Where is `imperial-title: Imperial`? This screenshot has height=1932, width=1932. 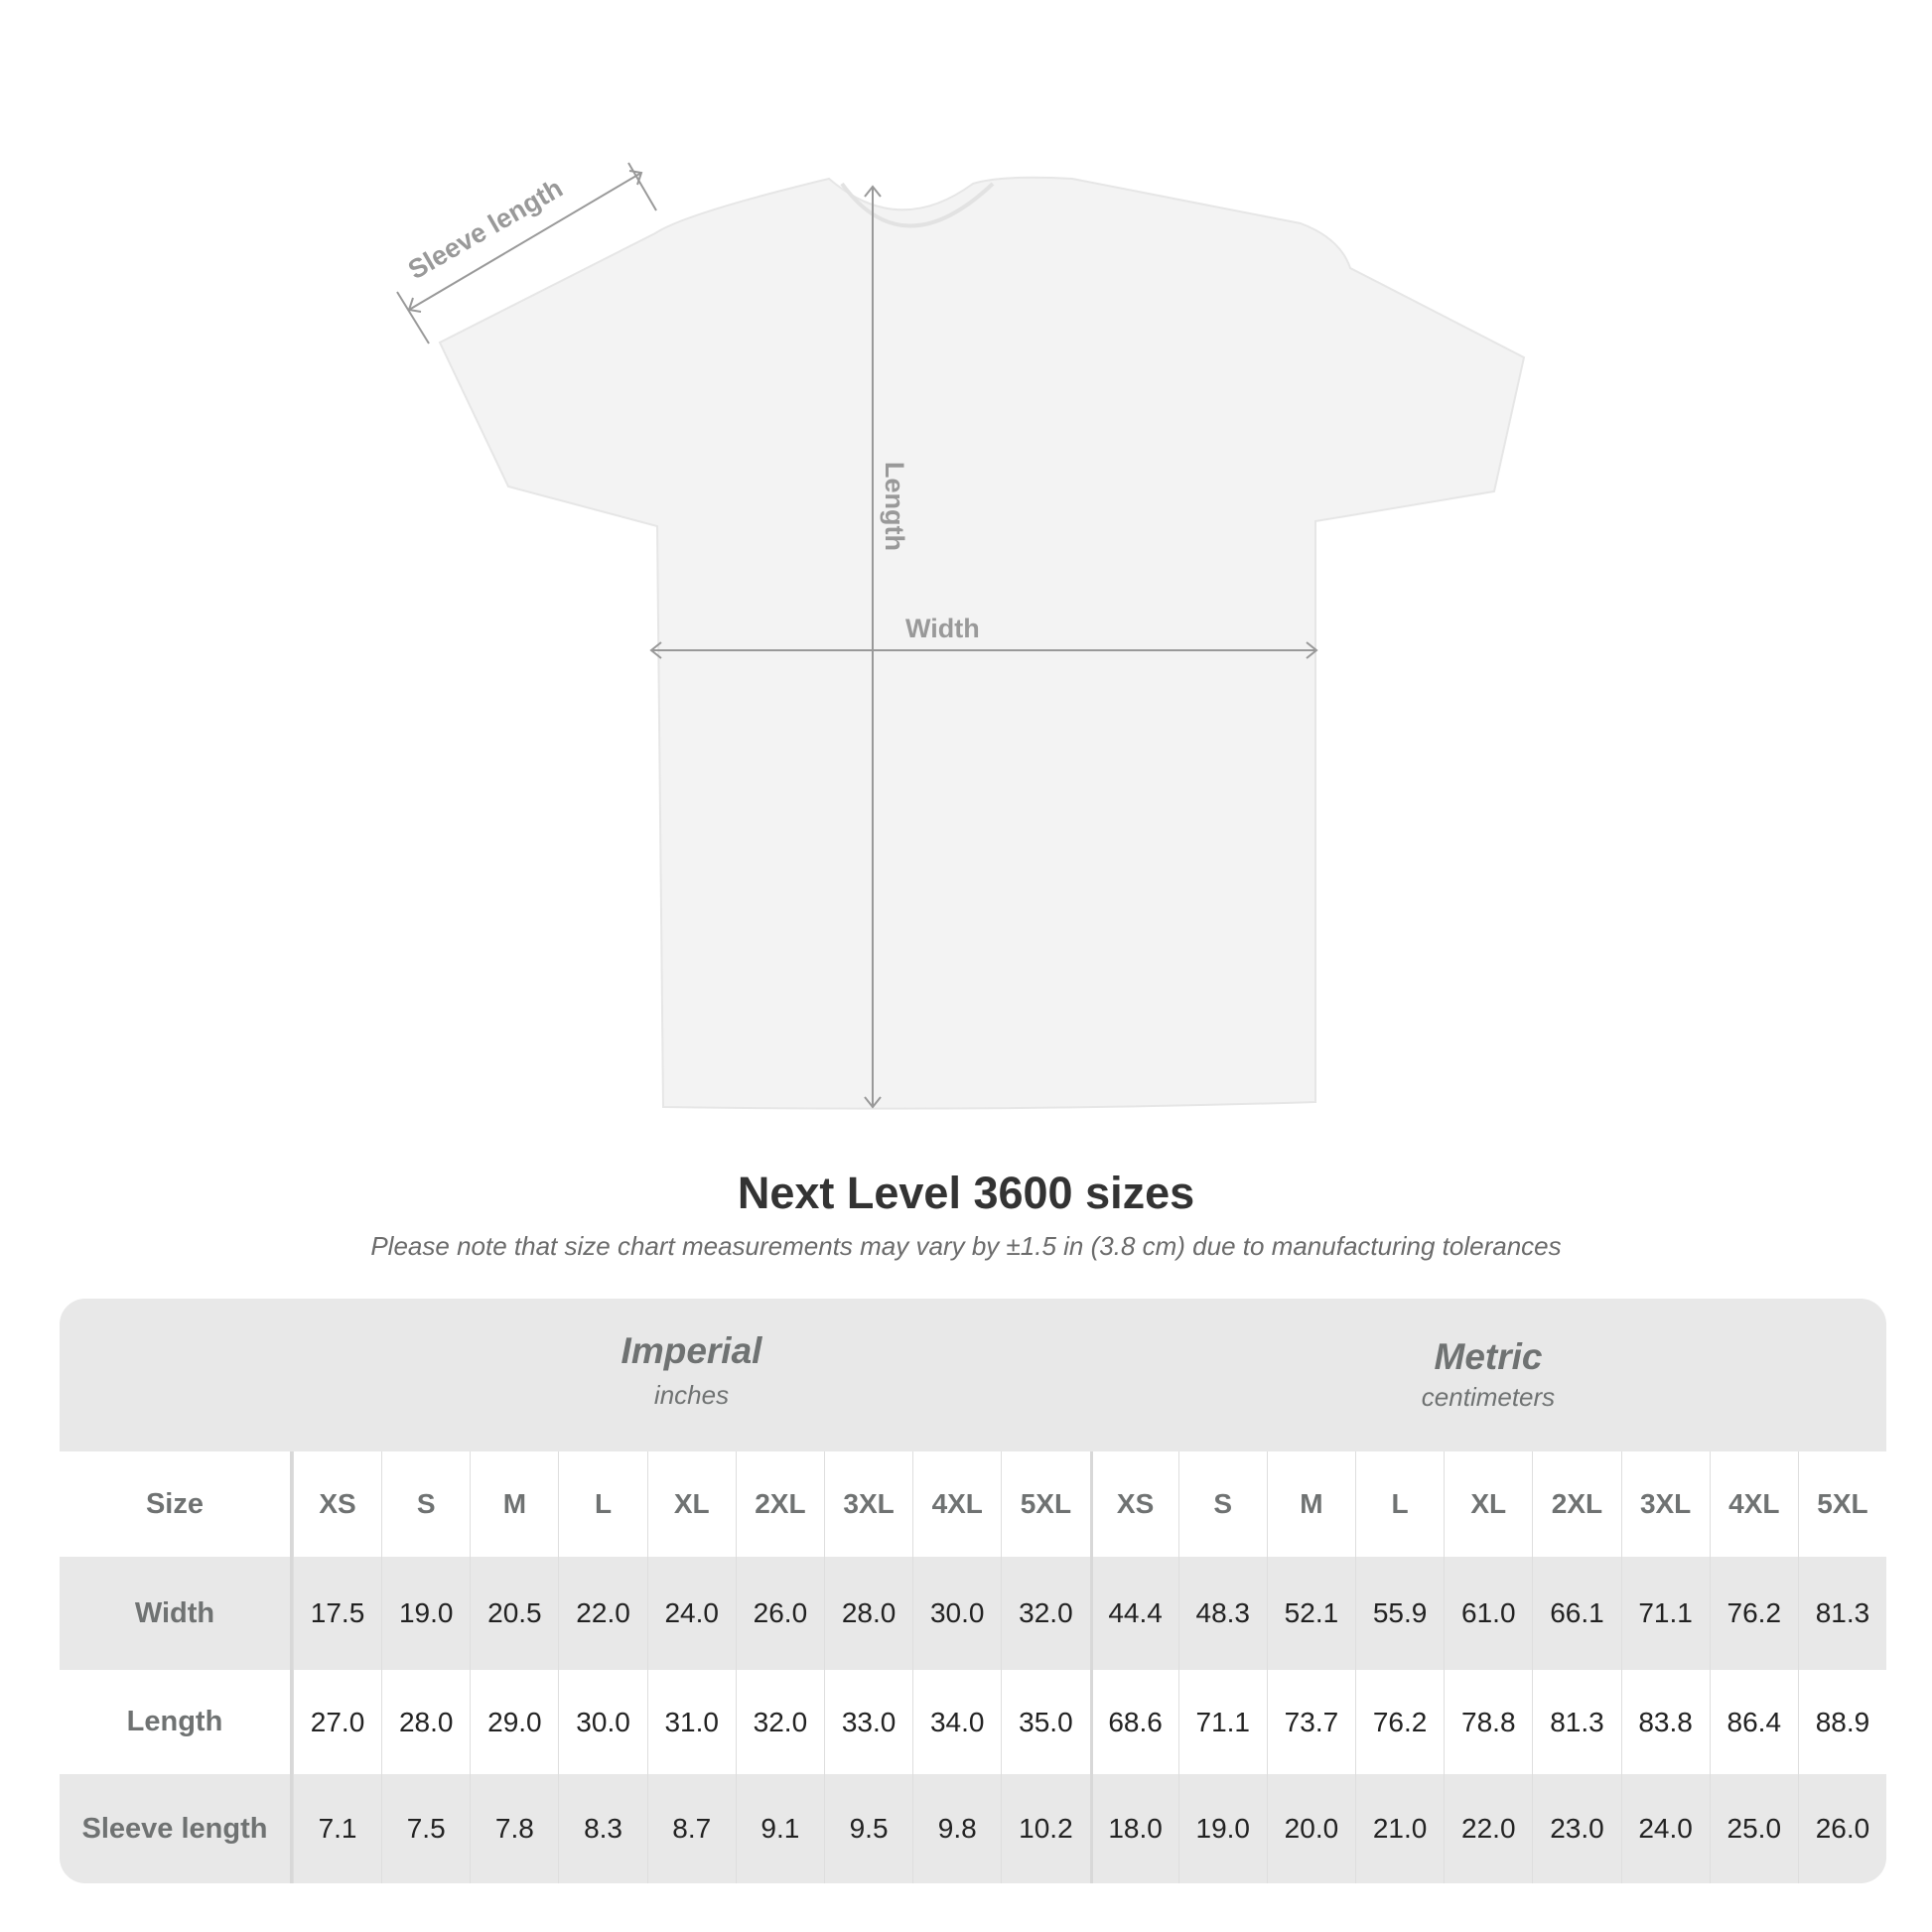
imperial-title: Imperial is located at coordinates (691, 1350).